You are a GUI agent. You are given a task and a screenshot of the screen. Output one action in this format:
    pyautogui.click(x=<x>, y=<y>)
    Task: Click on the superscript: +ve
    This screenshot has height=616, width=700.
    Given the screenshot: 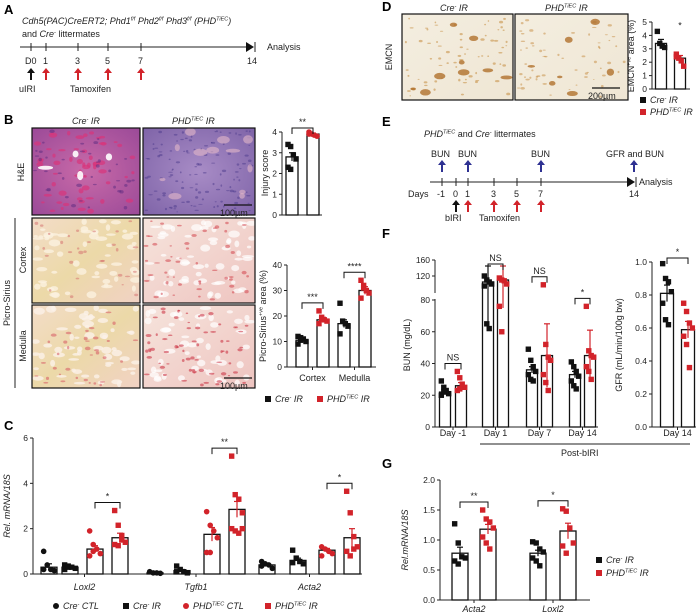 What is the action you would take?
    pyautogui.click(x=262, y=311)
    